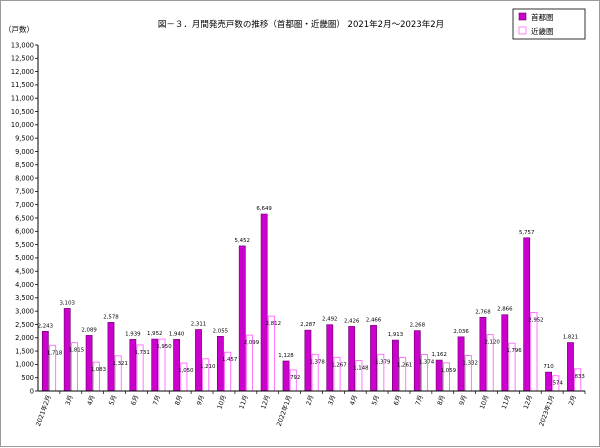 The width and height of the screenshot is (600, 448). What do you see at coordinates (32, 391) in the screenshot?
I see `y-tick-label: 0` at bounding box center [32, 391].